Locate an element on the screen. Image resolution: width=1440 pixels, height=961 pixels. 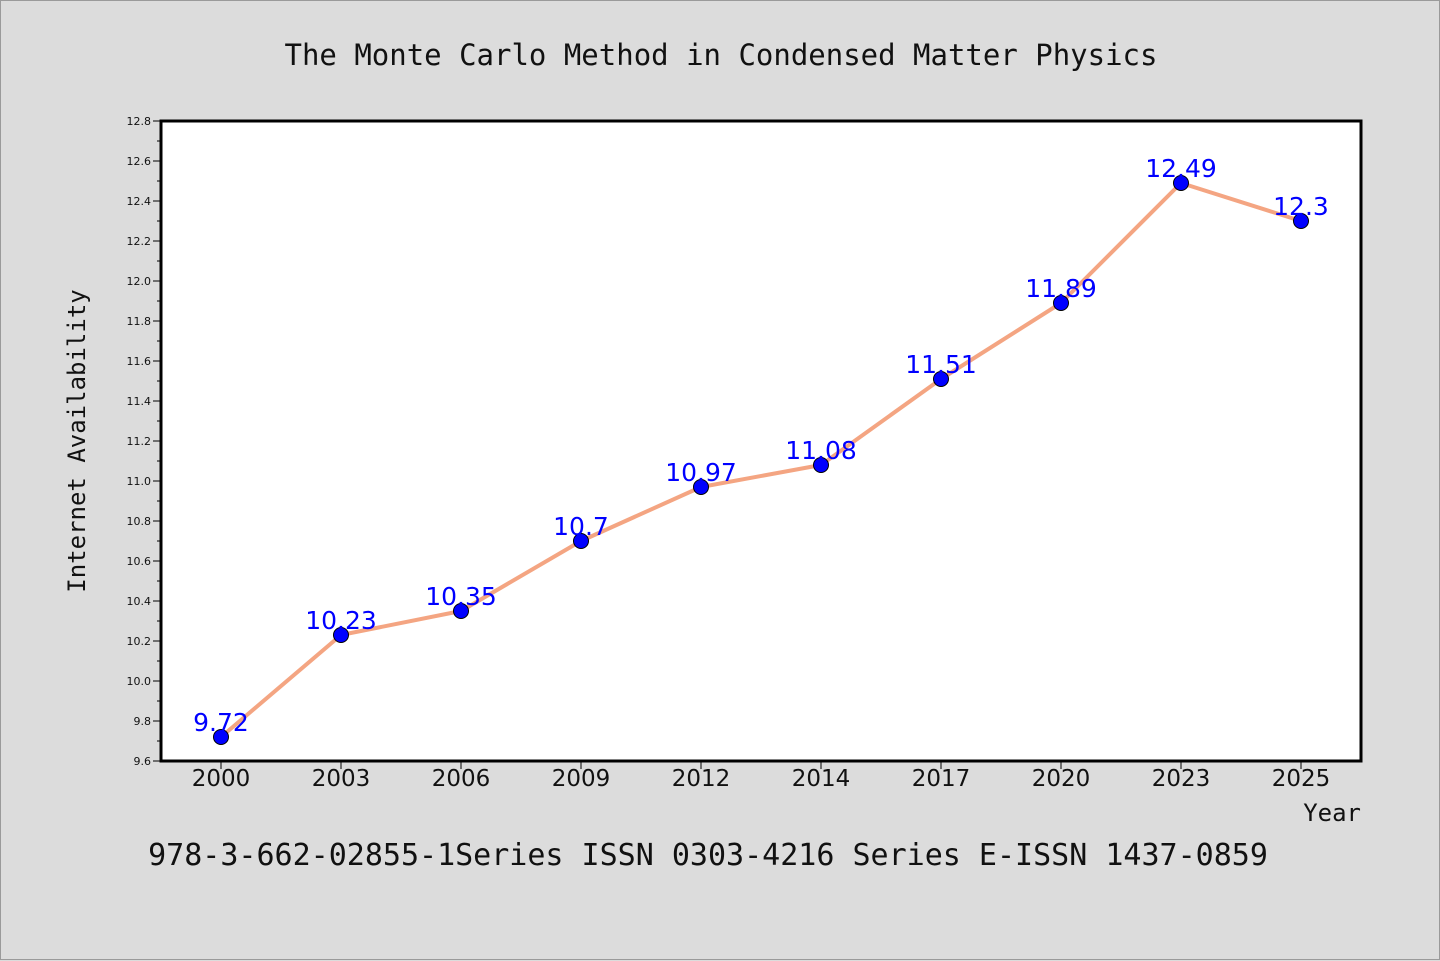
x-tick-label: 2014 is located at coordinates (821, 779).